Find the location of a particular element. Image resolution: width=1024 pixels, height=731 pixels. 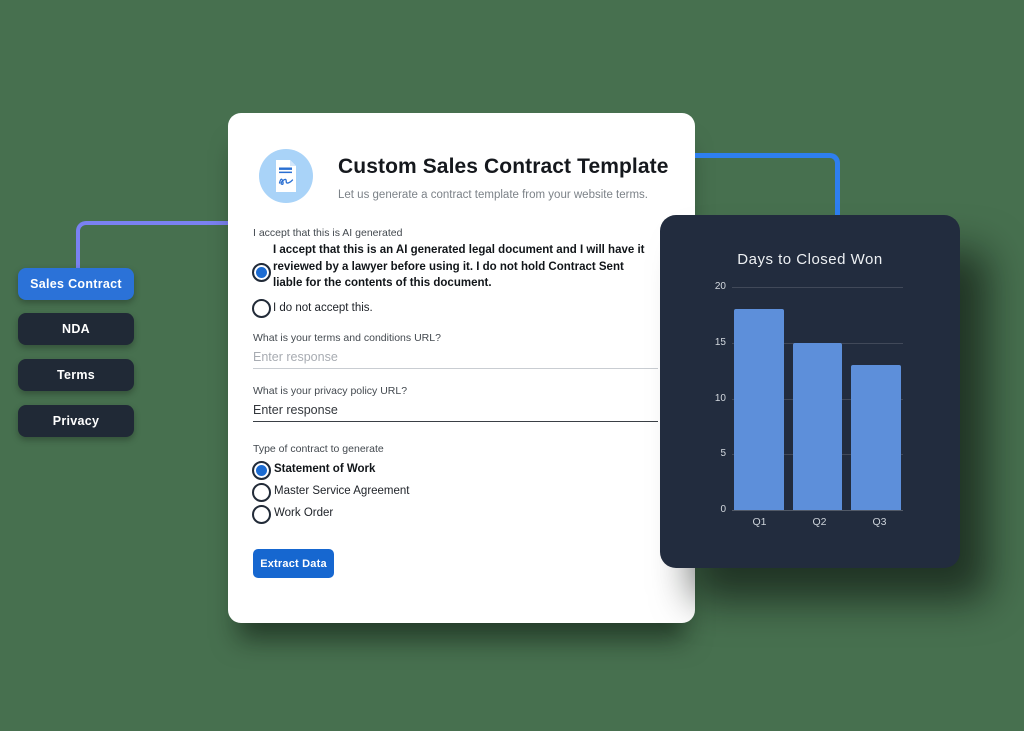

document-signature-icon is located at coordinates (286, 176).